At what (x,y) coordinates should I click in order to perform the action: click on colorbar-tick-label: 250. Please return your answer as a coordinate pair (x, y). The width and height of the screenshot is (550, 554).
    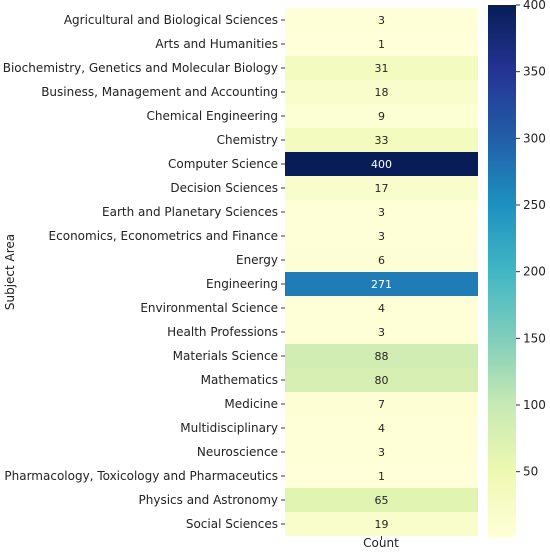
    Looking at the image, I should click on (534, 205).